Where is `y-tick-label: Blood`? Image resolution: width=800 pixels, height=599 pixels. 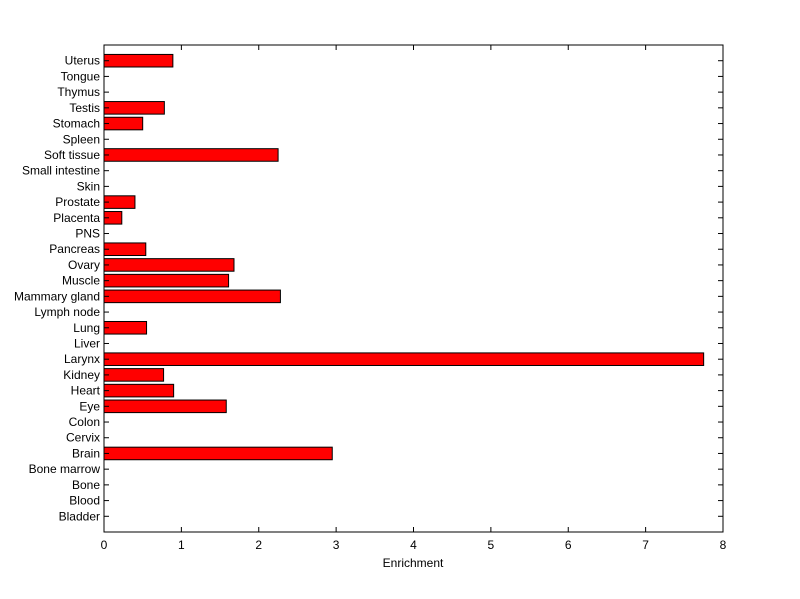 y-tick-label: Blood is located at coordinates (84, 501).